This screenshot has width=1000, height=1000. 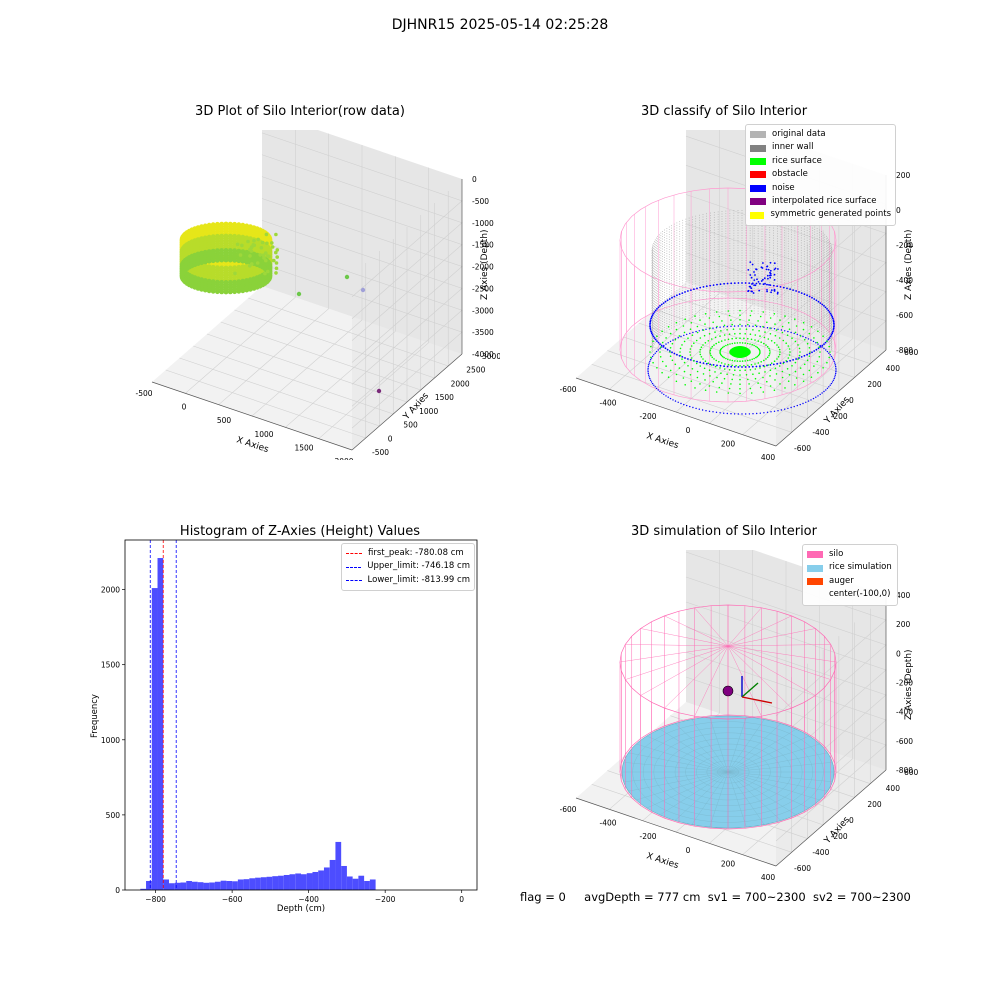 What do you see at coordinates (607, 823) in the screenshot?
I see `tick-label: -400` at bounding box center [607, 823].